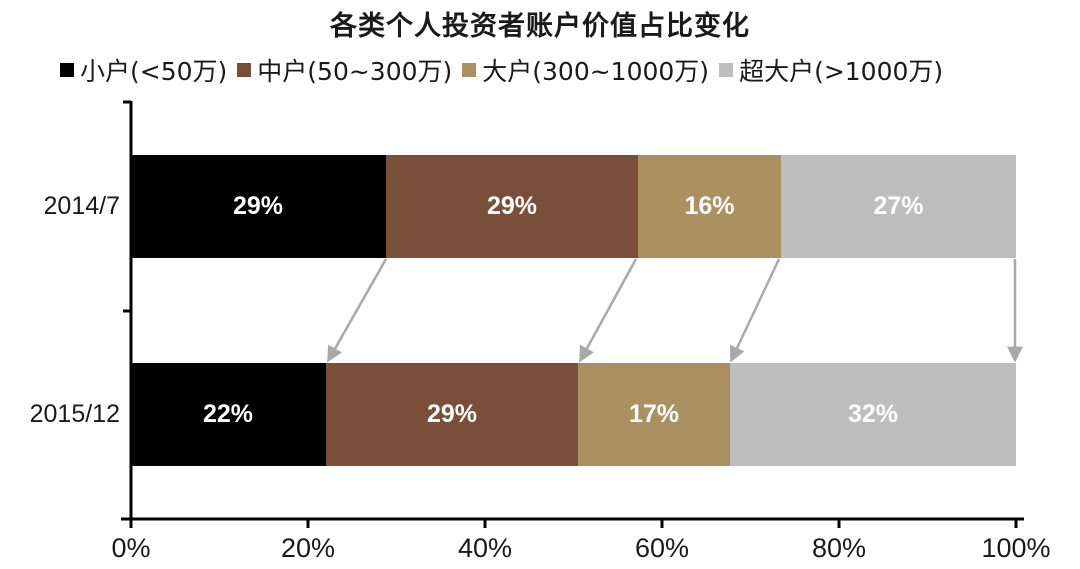  Describe the element at coordinates (357, 310) in the screenshot. I see `arrow-small-medium-boundary` at that location.